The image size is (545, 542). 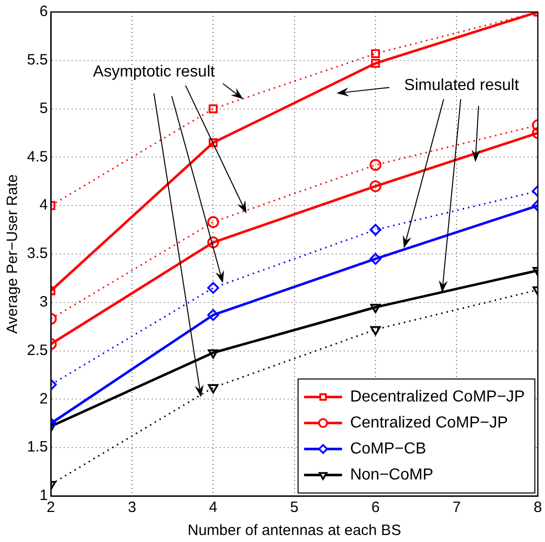 What do you see at coordinates (213, 507) in the screenshot?
I see `x-tick-label: 4` at bounding box center [213, 507].